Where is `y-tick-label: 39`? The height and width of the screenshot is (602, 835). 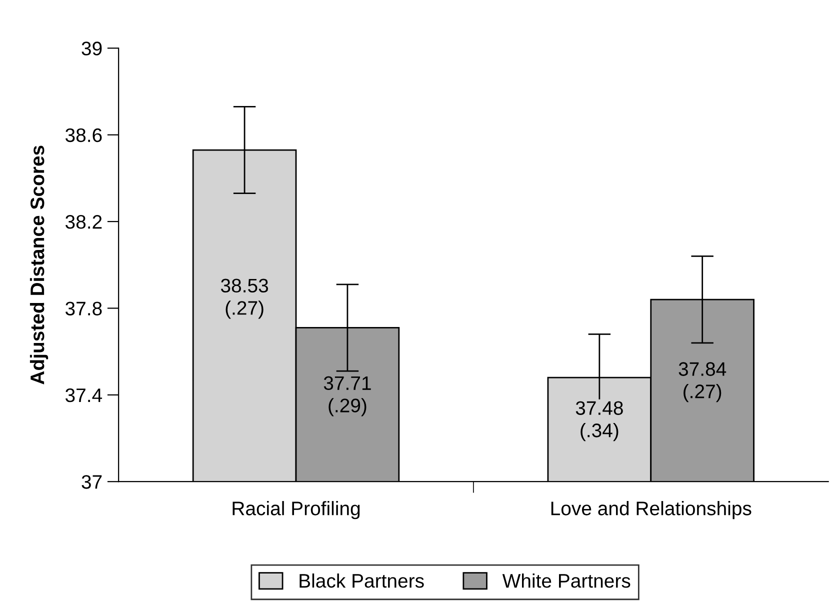
y-tick-label: 39 is located at coordinates (92, 49).